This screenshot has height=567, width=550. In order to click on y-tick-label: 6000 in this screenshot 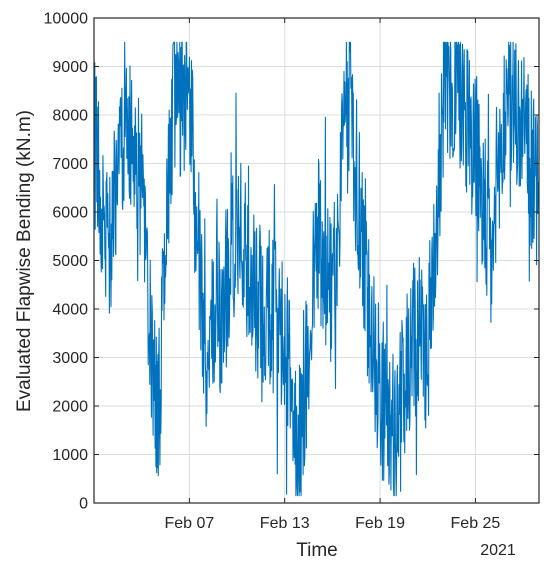, I will do `click(70, 213)`.